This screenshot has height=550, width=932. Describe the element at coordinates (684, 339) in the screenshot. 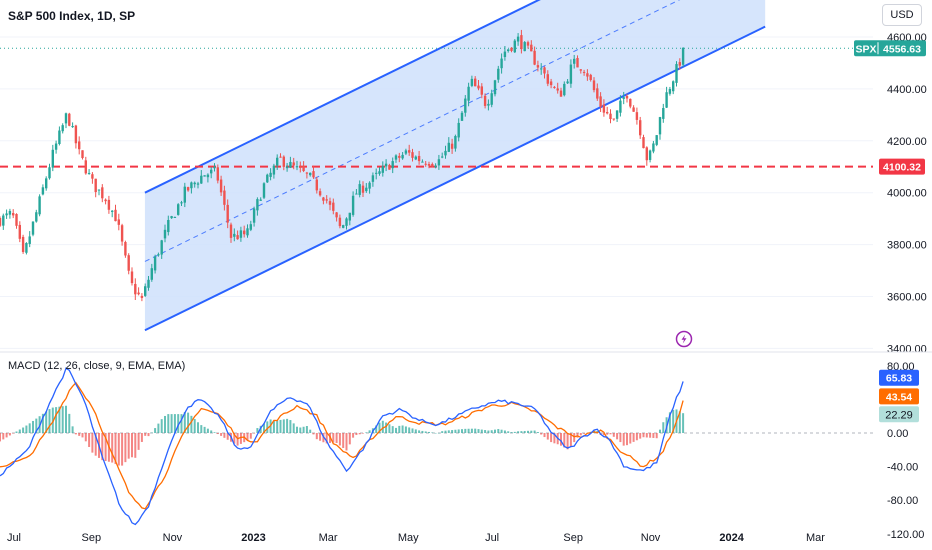

I see `lightning-icon` at that location.